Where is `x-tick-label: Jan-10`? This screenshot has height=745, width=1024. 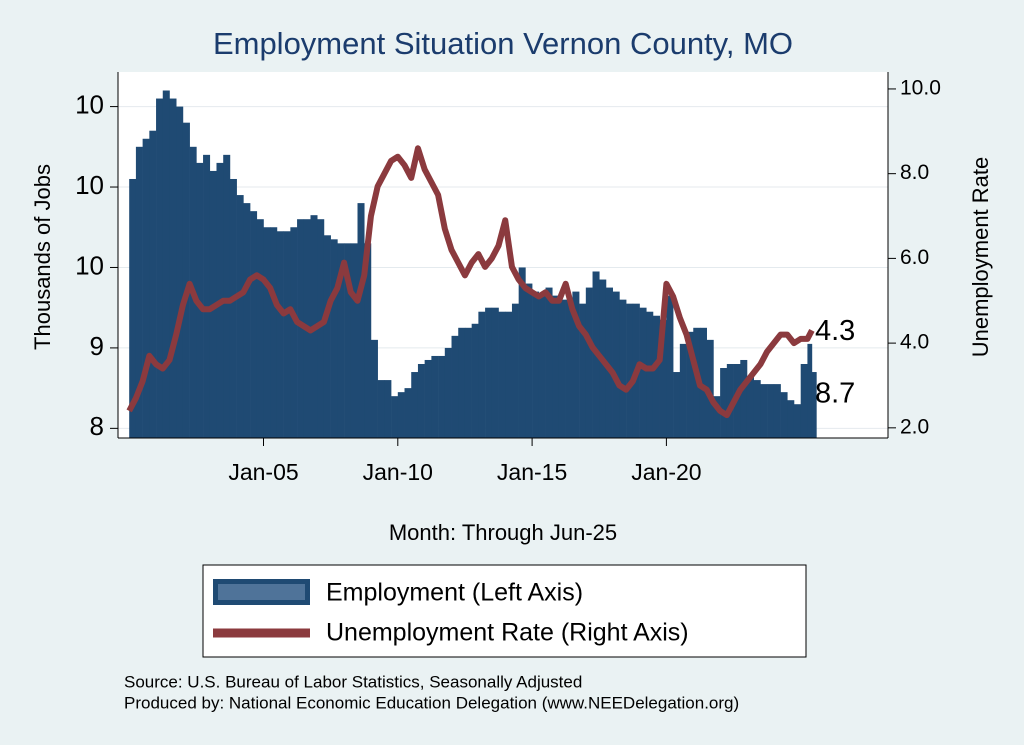 x-tick-label: Jan-10 is located at coordinates (398, 472).